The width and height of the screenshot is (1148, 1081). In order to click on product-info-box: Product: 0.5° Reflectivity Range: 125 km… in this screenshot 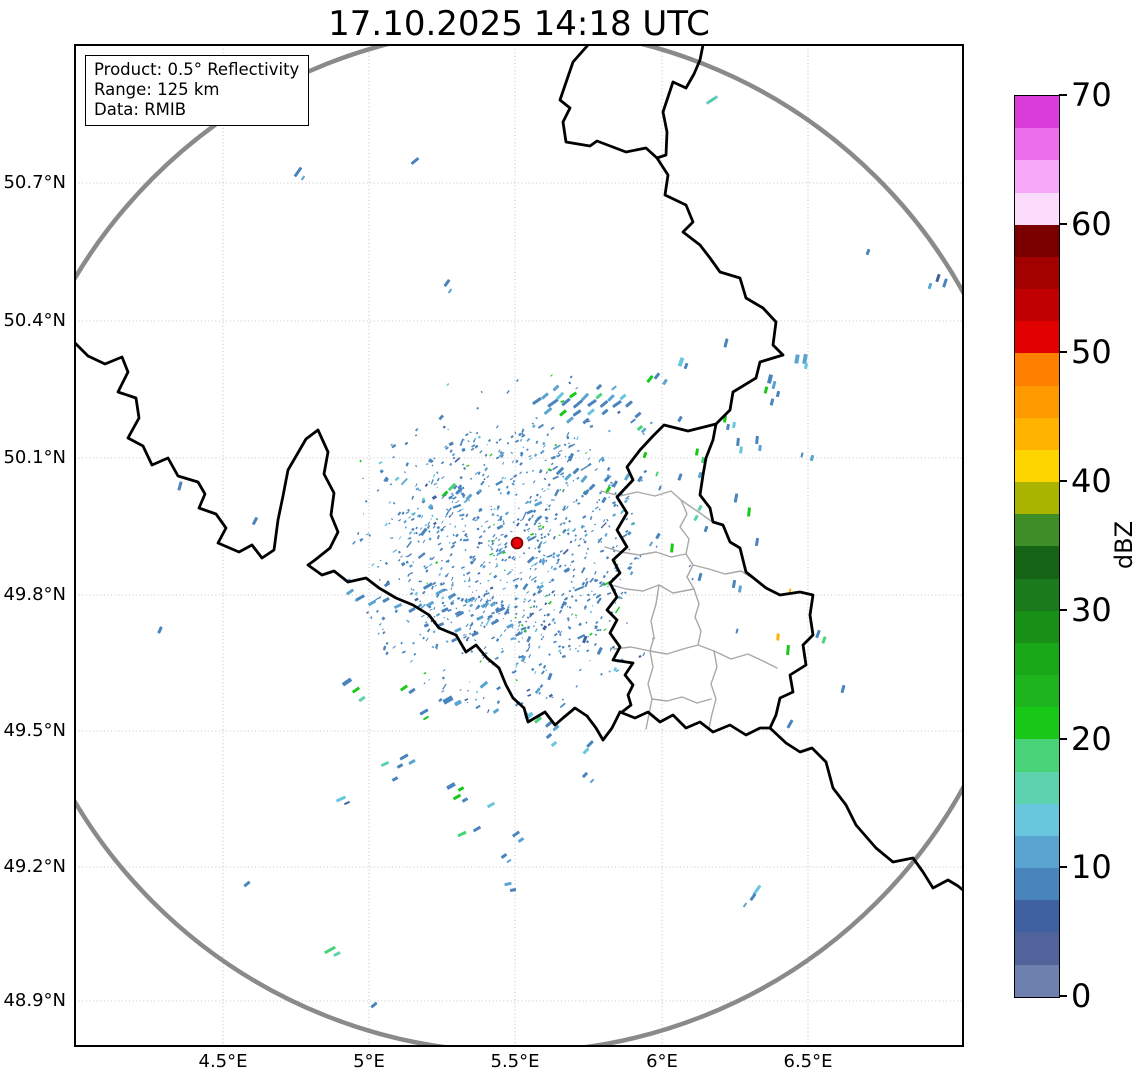, I will do `click(197, 91)`.